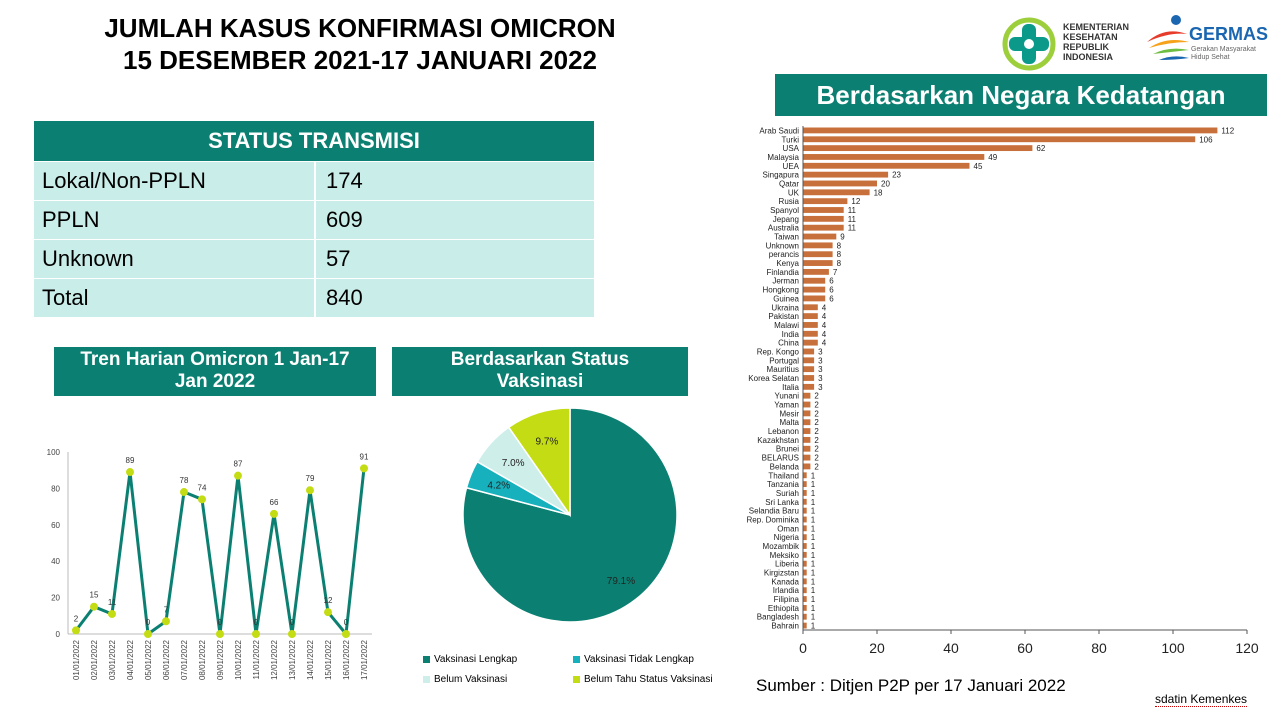 The width and height of the screenshot is (1284, 712). I want to click on category-label: Ukraina, so click(785, 307).